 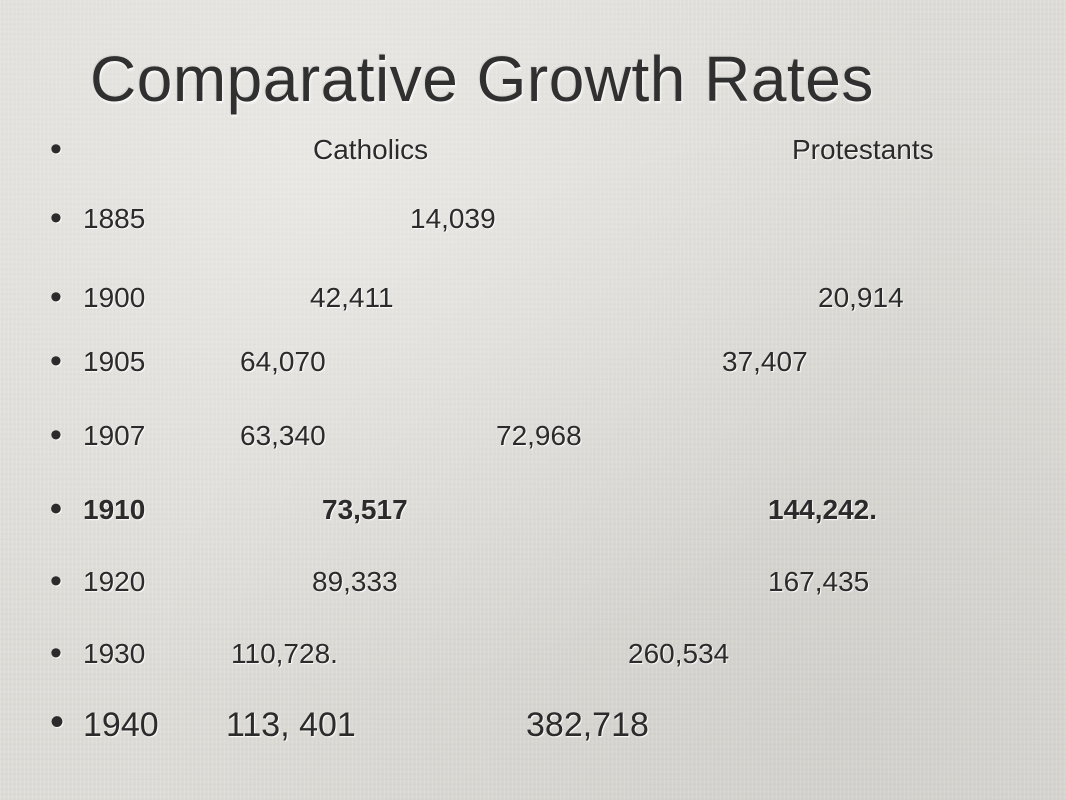 I want to click on catholics-cell: 42,411, so click(x=352, y=297).